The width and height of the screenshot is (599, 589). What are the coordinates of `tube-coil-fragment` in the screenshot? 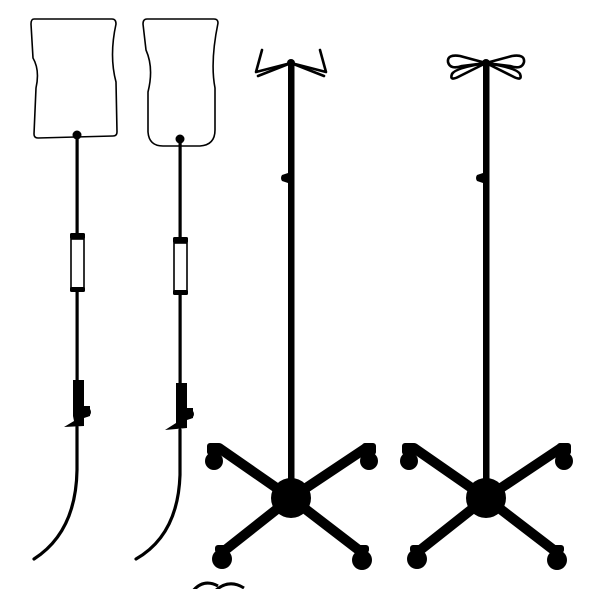 It's located at (218, 585).